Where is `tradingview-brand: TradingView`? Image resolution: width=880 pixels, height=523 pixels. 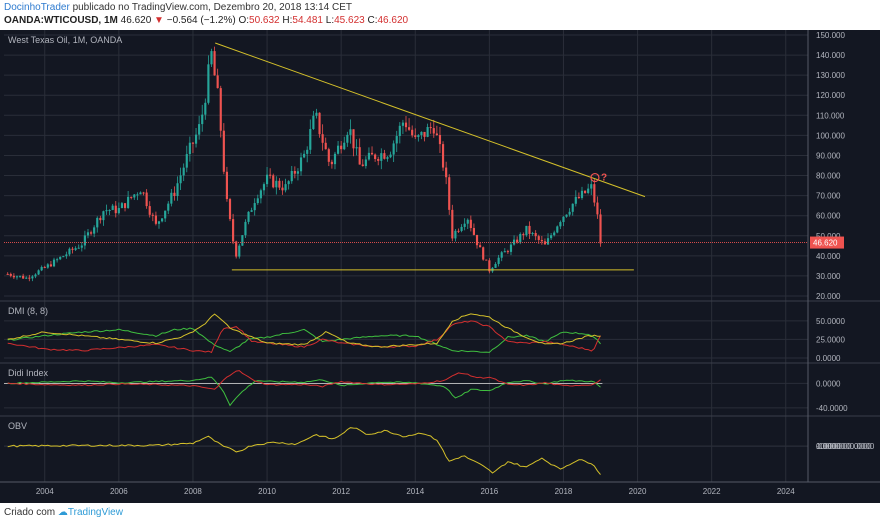
tradingview-brand: TradingView is located at coordinates (95, 512).